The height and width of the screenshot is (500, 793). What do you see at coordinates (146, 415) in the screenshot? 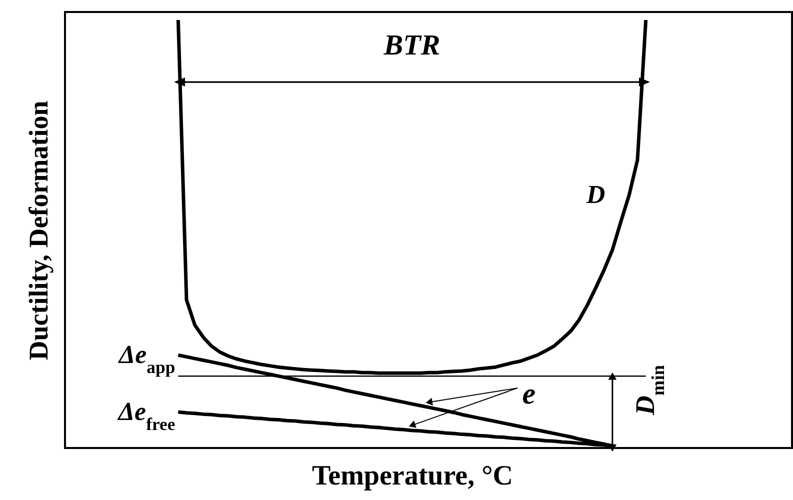
I see `series-label: Δe$_{free}$` at bounding box center [146, 415].